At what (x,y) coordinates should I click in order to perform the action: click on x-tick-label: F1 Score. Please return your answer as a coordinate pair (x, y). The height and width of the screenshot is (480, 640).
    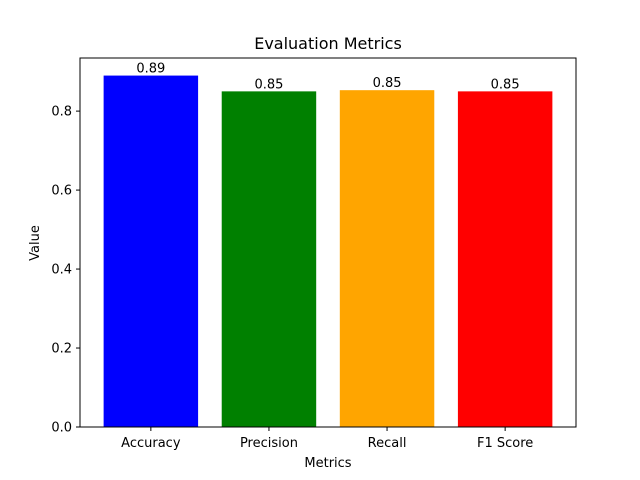
    Looking at the image, I should click on (505, 443).